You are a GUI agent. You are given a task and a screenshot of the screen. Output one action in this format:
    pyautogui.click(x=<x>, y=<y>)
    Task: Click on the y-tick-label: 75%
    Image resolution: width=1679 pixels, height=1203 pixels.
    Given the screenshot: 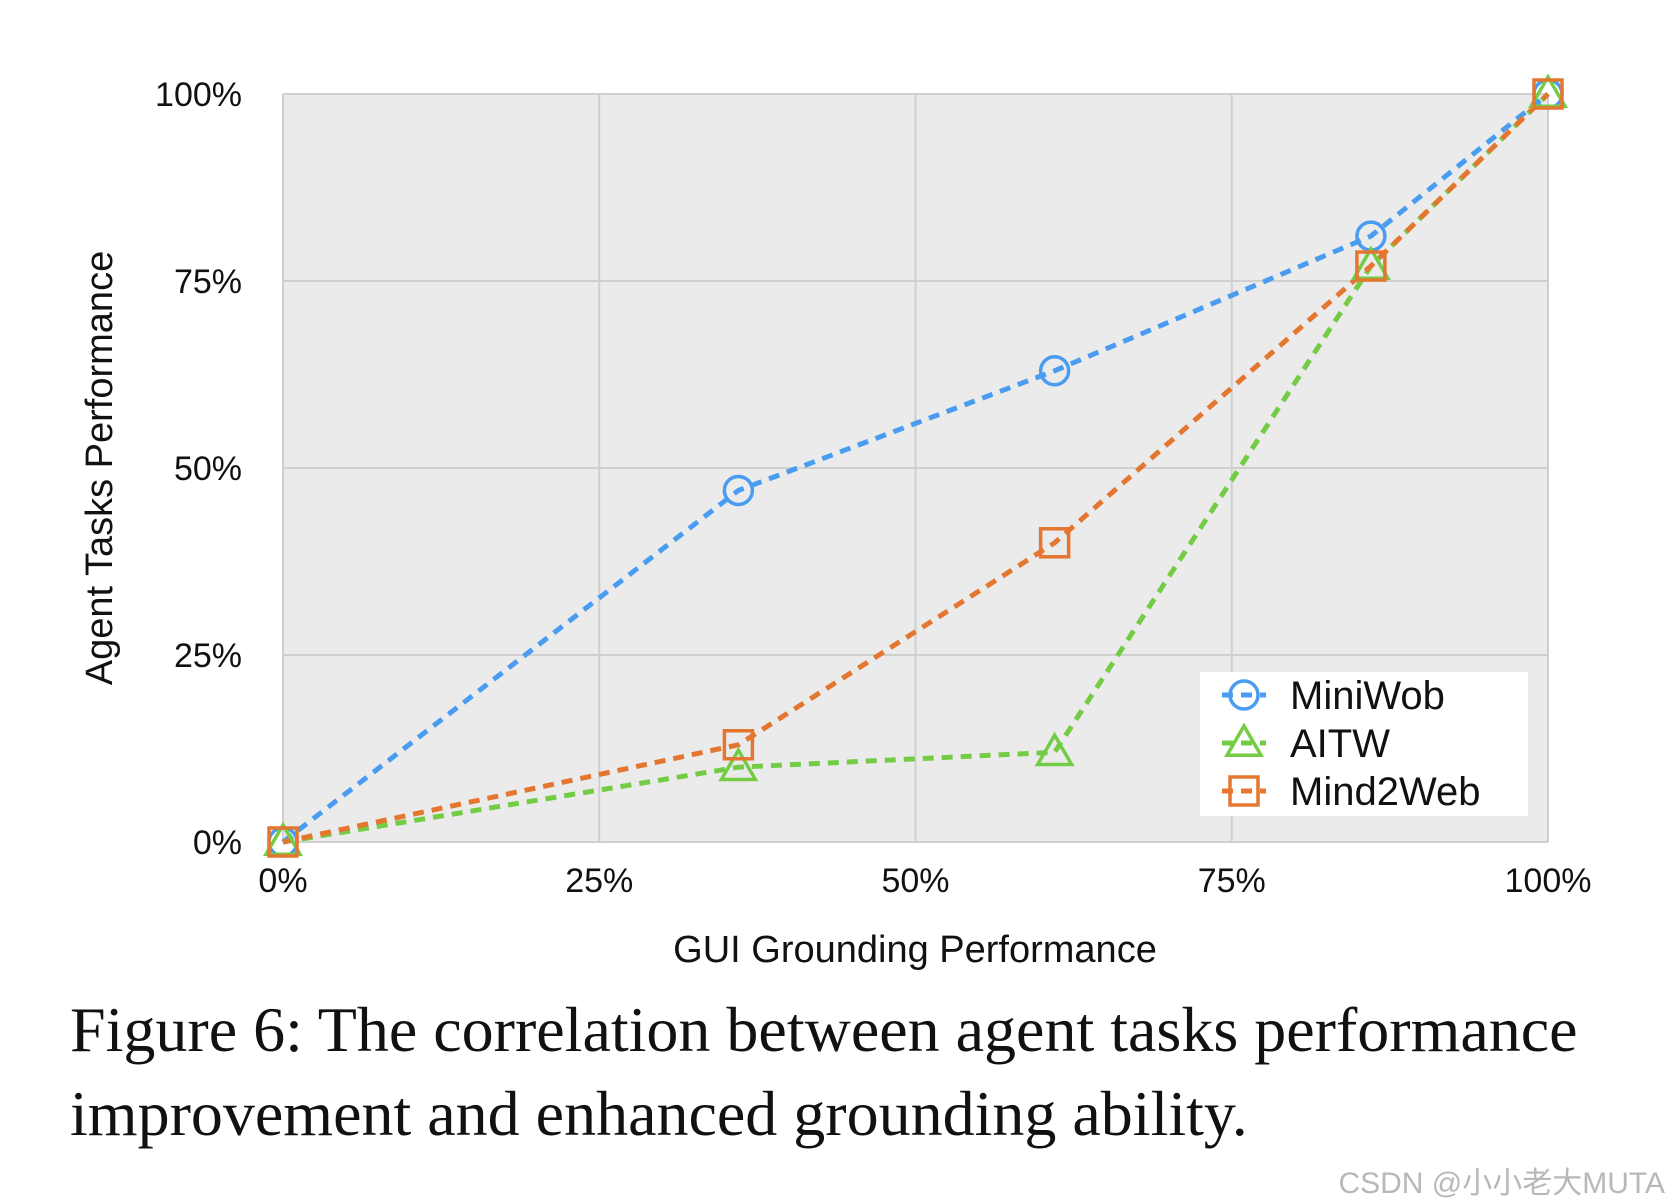 What is the action you would take?
    pyautogui.click(x=208, y=282)
    